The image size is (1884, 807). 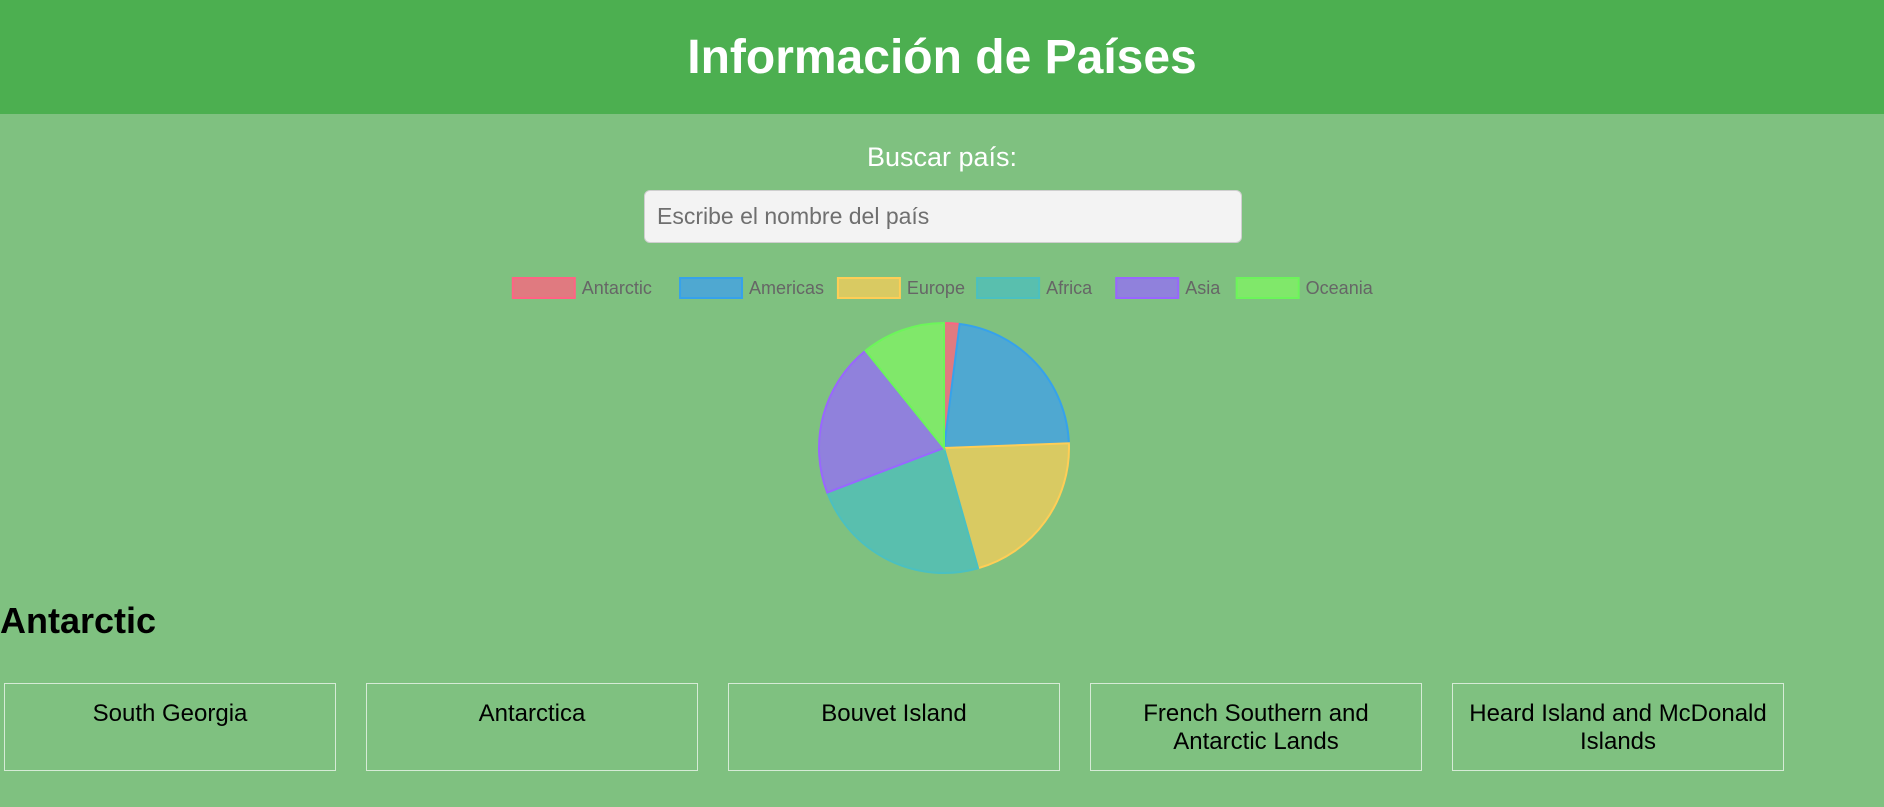 I want to click on legend-label: Asia, so click(x=1203, y=288).